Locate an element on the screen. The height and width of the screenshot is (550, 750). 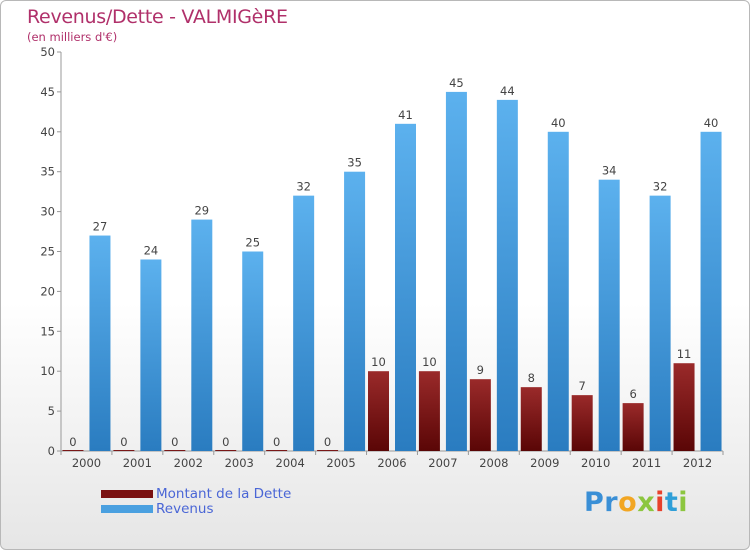
data-label-dette: 9 is located at coordinates (480, 370).